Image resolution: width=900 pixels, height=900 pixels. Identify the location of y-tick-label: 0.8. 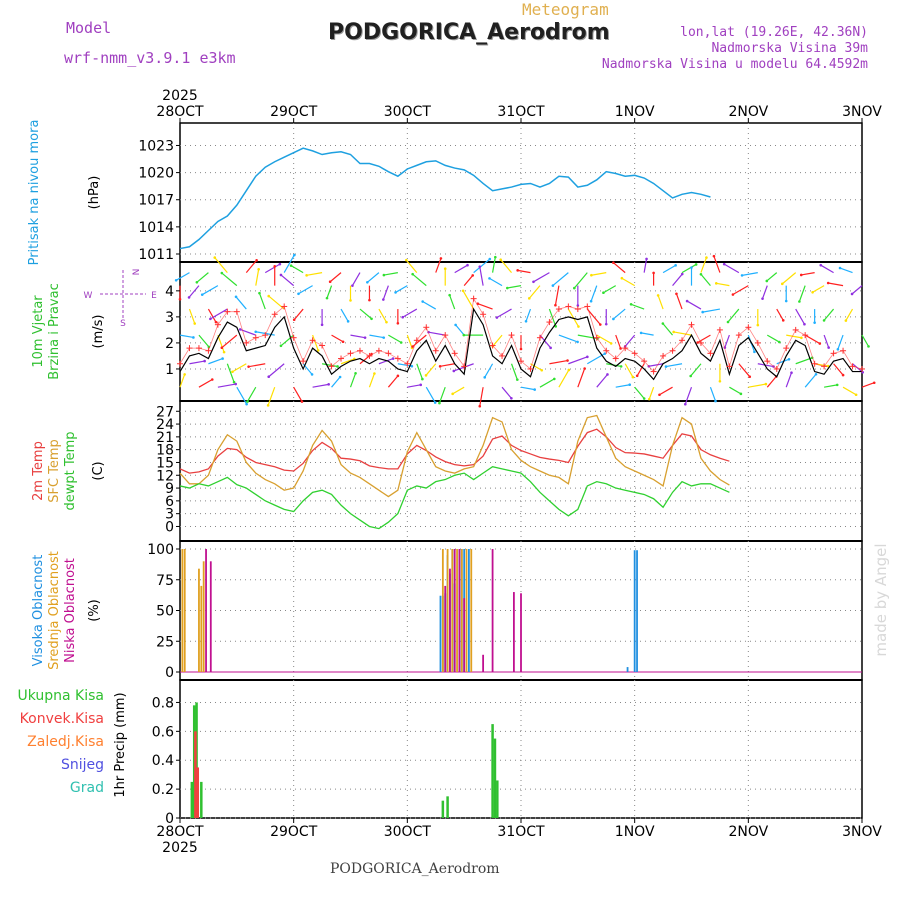
(163, 703).